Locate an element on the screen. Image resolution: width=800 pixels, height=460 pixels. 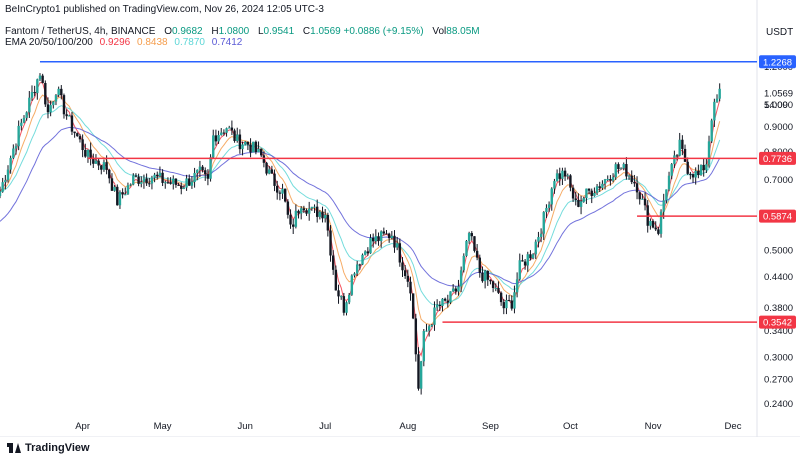
footer-bar is located at coordinates (400, 448).